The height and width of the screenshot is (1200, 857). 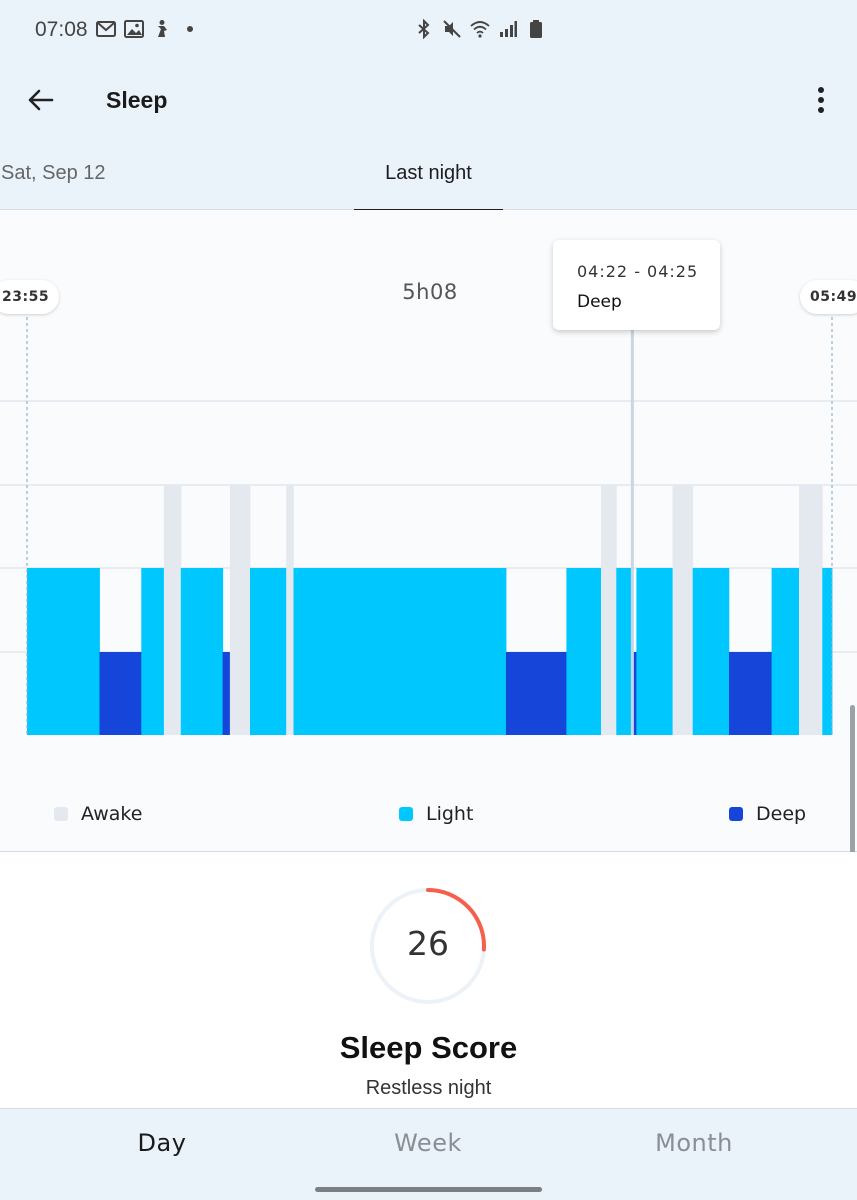 I want to click on tab-day: Day, so click(x=162, y=1143).